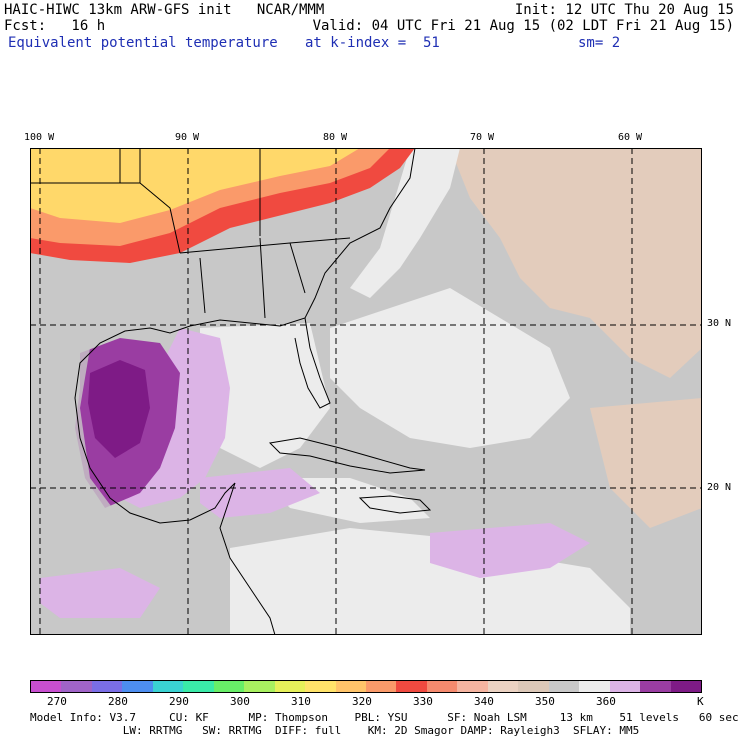 The image size is (740, 740). I want to click on lat-label-20n: 20 N, so click(719, 487).